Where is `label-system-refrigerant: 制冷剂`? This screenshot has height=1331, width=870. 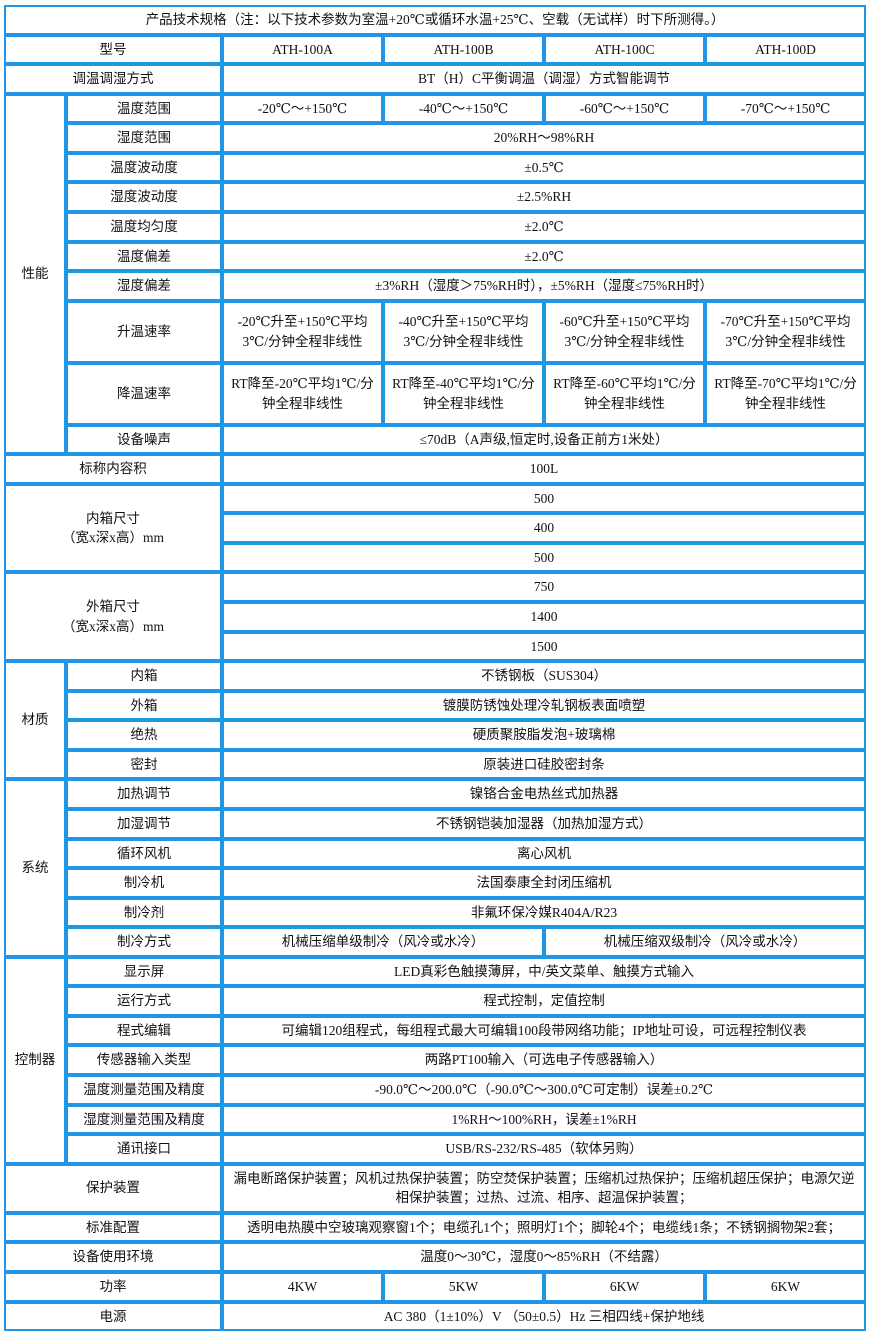
label-system-refrigerant: 制冷剂 is located at coordinates (144, 913).